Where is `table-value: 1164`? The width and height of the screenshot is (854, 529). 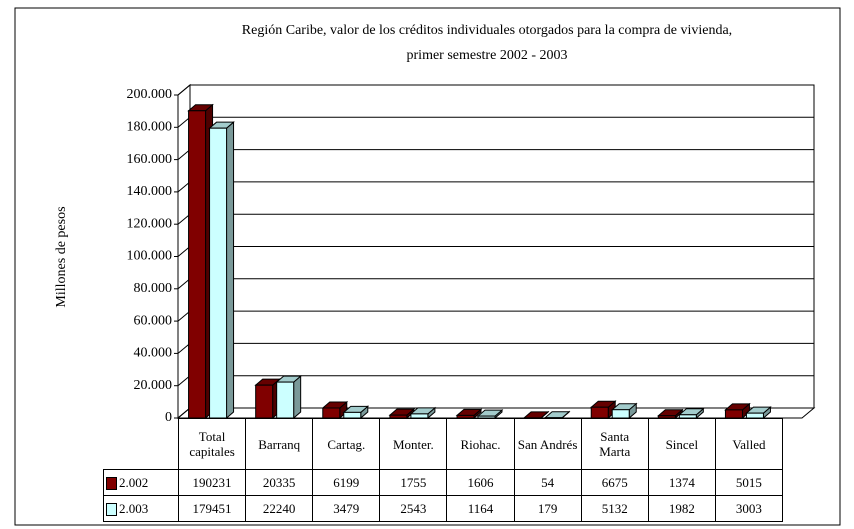 table-value: 1164 is located at coordinates (480, 508).